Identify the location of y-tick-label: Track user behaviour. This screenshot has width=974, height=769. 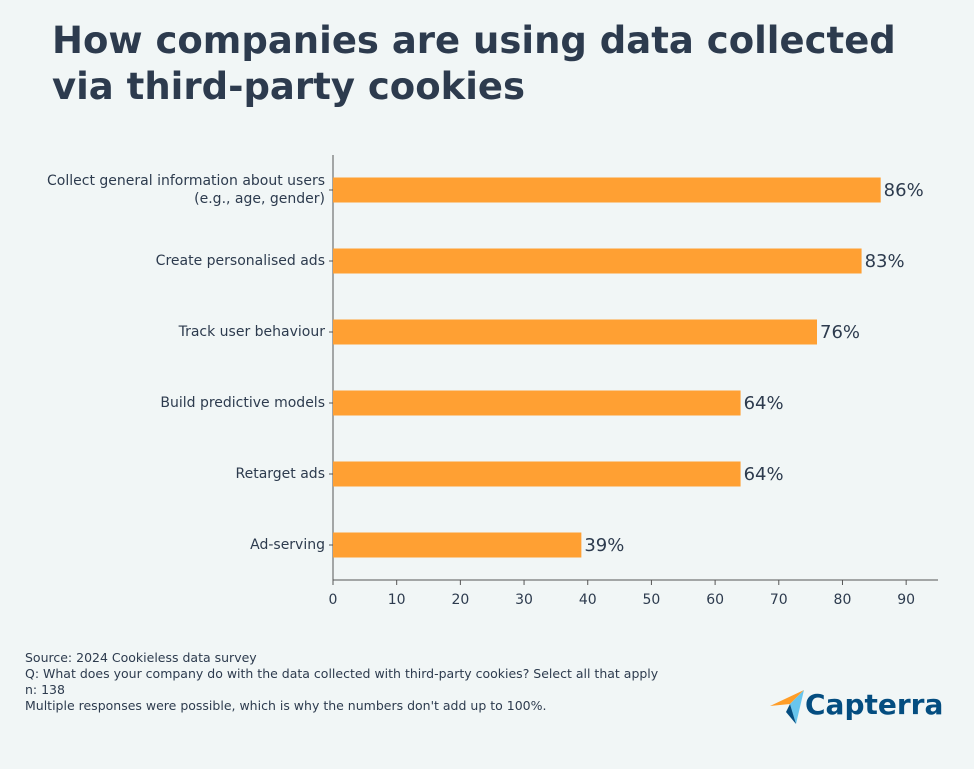
(251, 332).